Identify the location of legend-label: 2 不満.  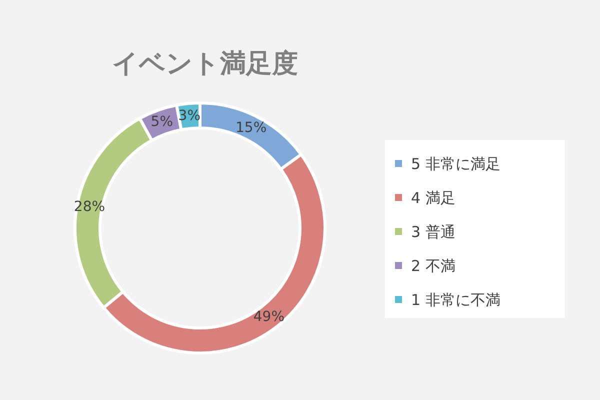
(433, 266).